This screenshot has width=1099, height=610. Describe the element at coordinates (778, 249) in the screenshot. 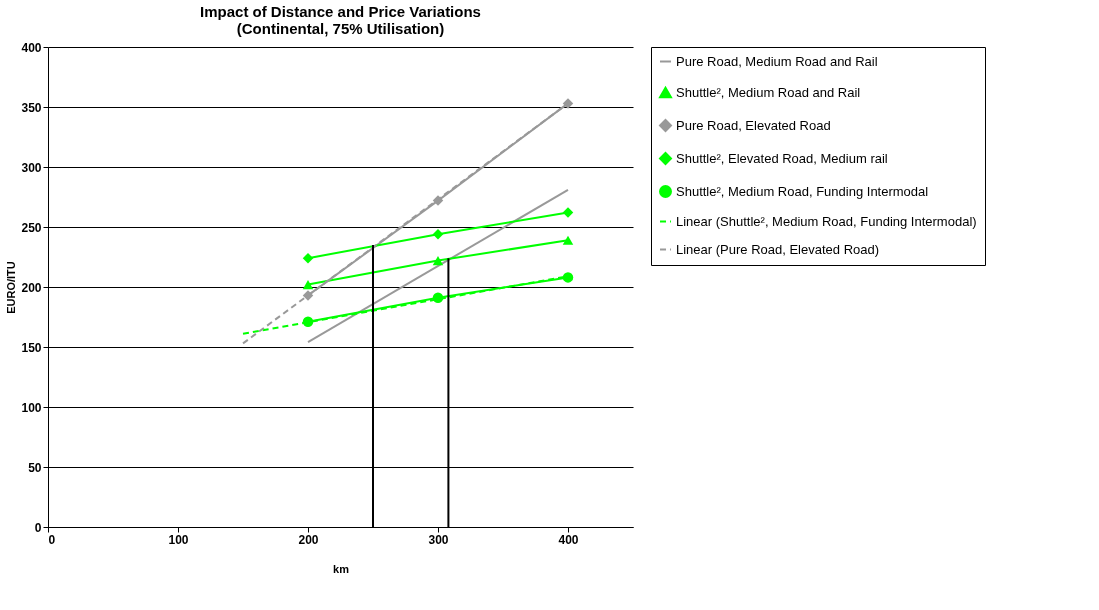

I see `legend-label: Linear (Pure Road, Elevated Road)` at that location.